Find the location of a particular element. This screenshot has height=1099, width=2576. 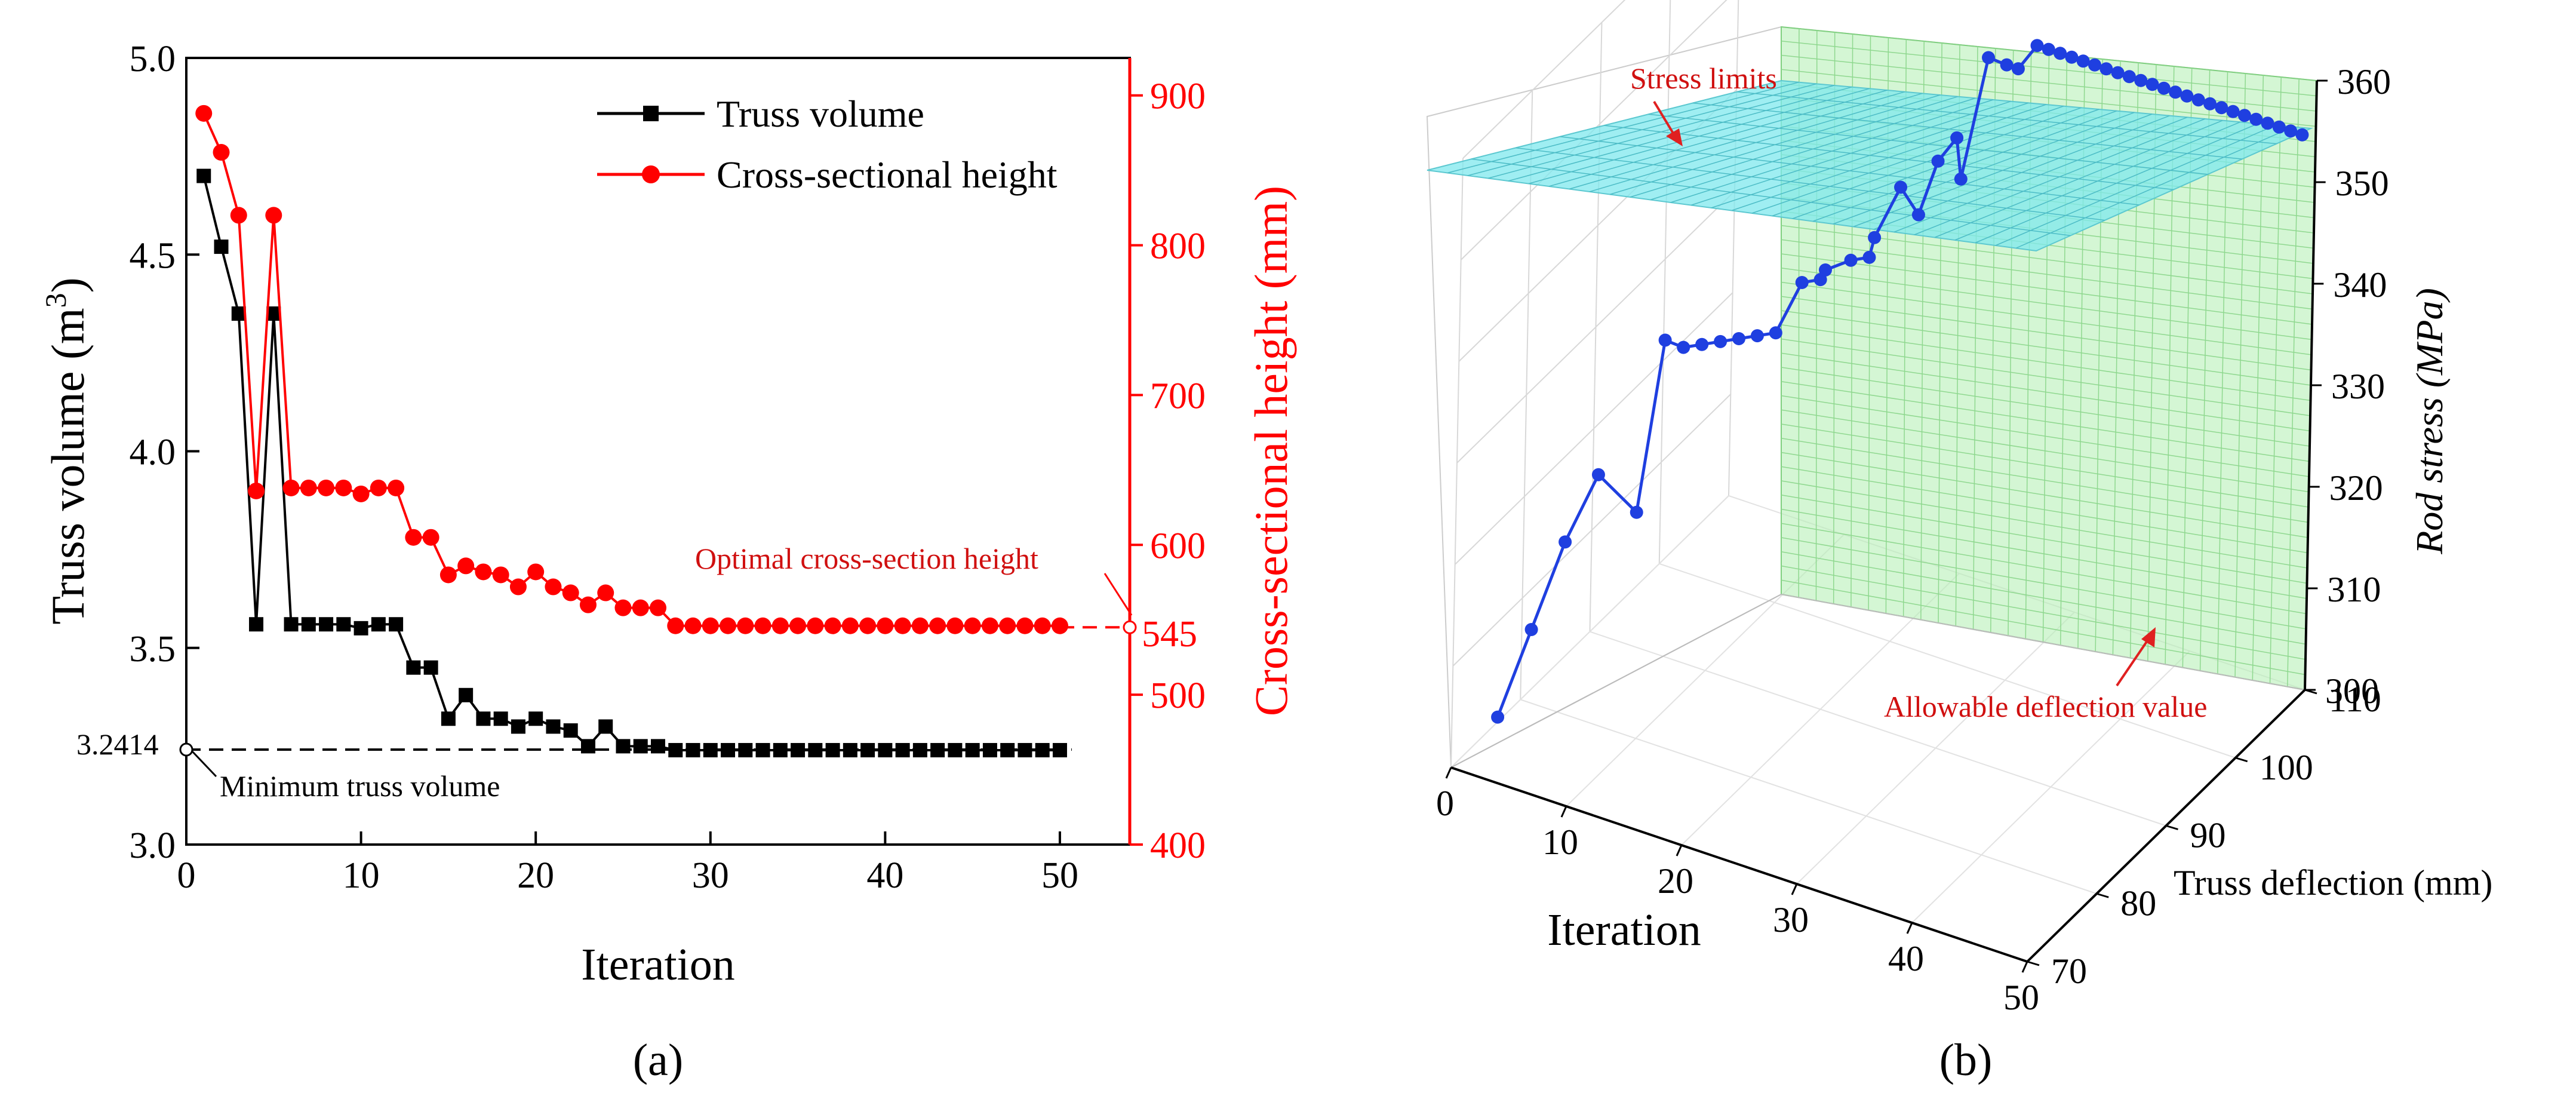

y-left-tick-label: 4.5 is located at coordinates (153, 255).